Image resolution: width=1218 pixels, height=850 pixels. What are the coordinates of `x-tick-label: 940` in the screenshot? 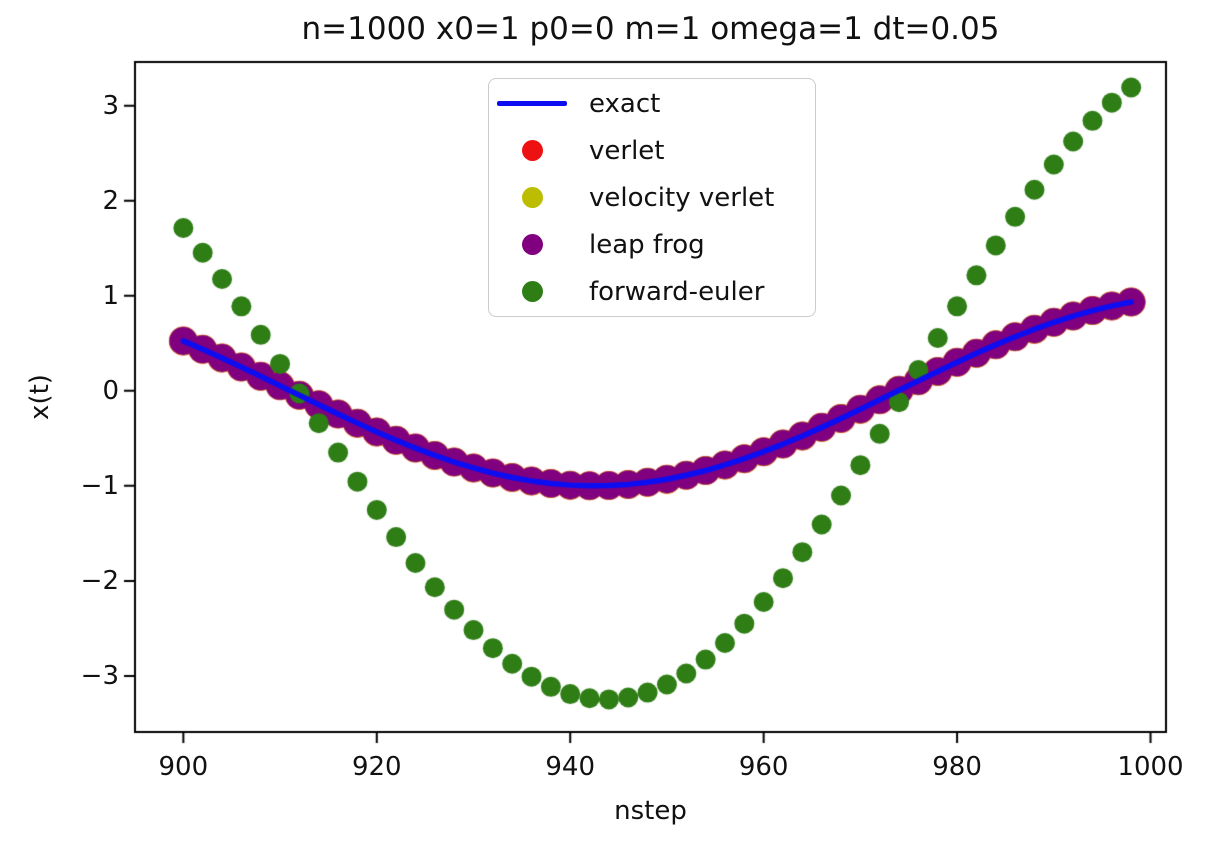 It's located at (570, 767).